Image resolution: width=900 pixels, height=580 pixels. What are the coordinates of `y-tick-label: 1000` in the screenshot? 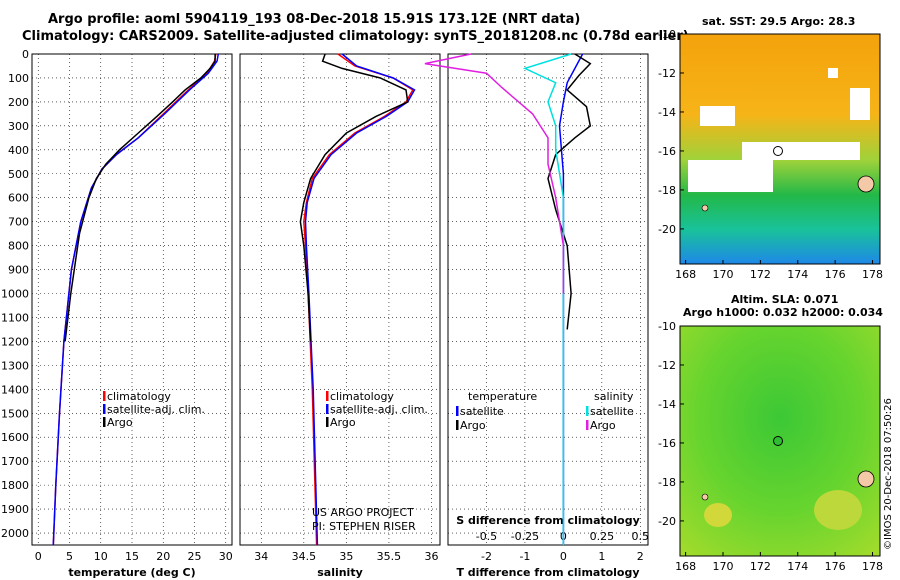 It's located at (15, 294).